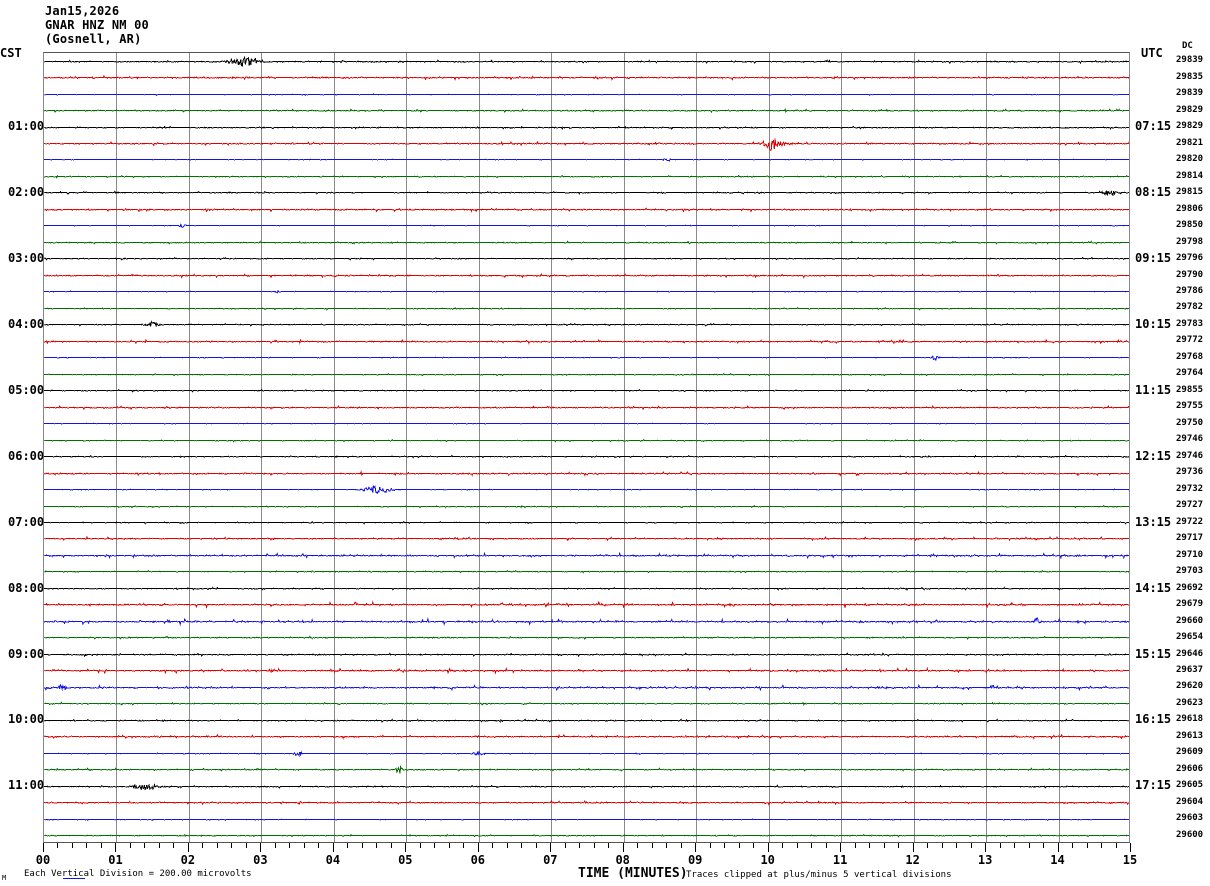 The width and height of the screenshot is (1210, 886). I want to click on dc-offset-value: 29679, so click(1190, 604).